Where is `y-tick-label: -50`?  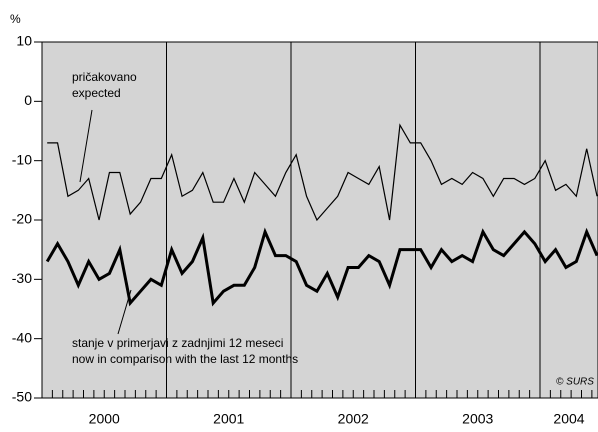
y-tick-label: -50 is located at coordinates (22, 397).